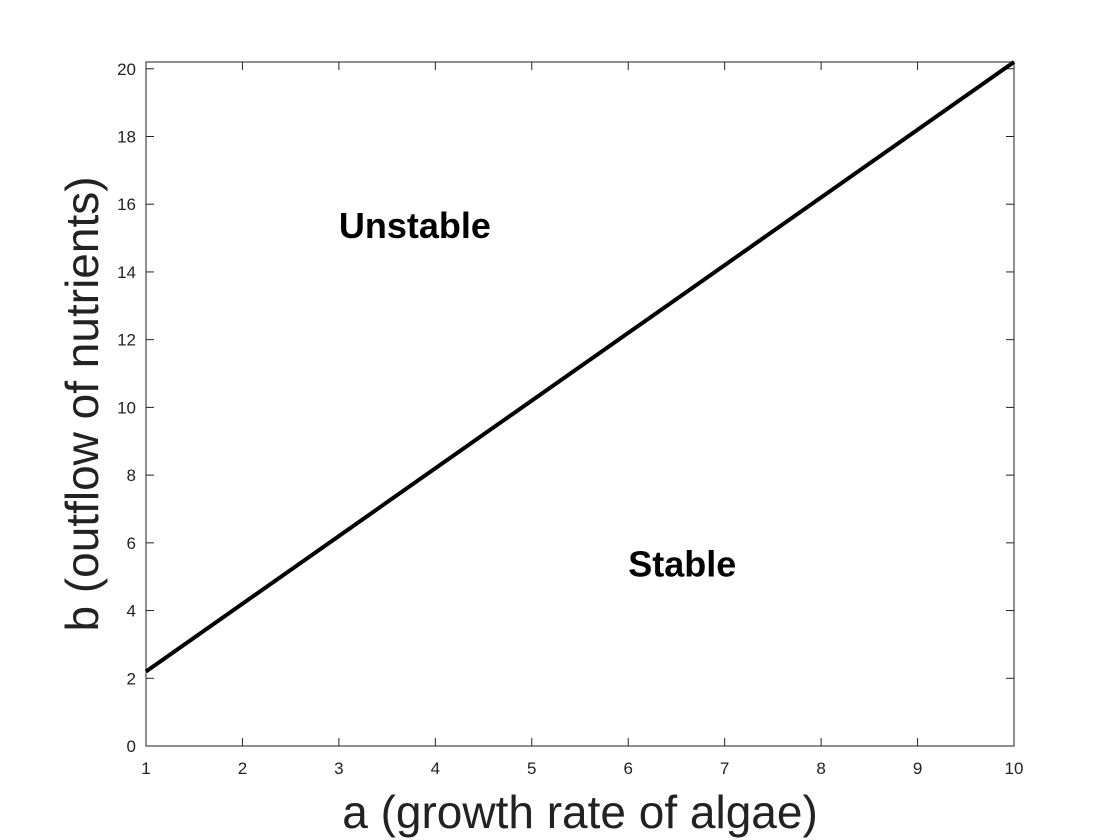 This screenshot has width=1120, height=840. What do you see at coordinates (531, 768) in the screenshot?
I see `x-tick-label: 5` at bounding box center [531, 768].